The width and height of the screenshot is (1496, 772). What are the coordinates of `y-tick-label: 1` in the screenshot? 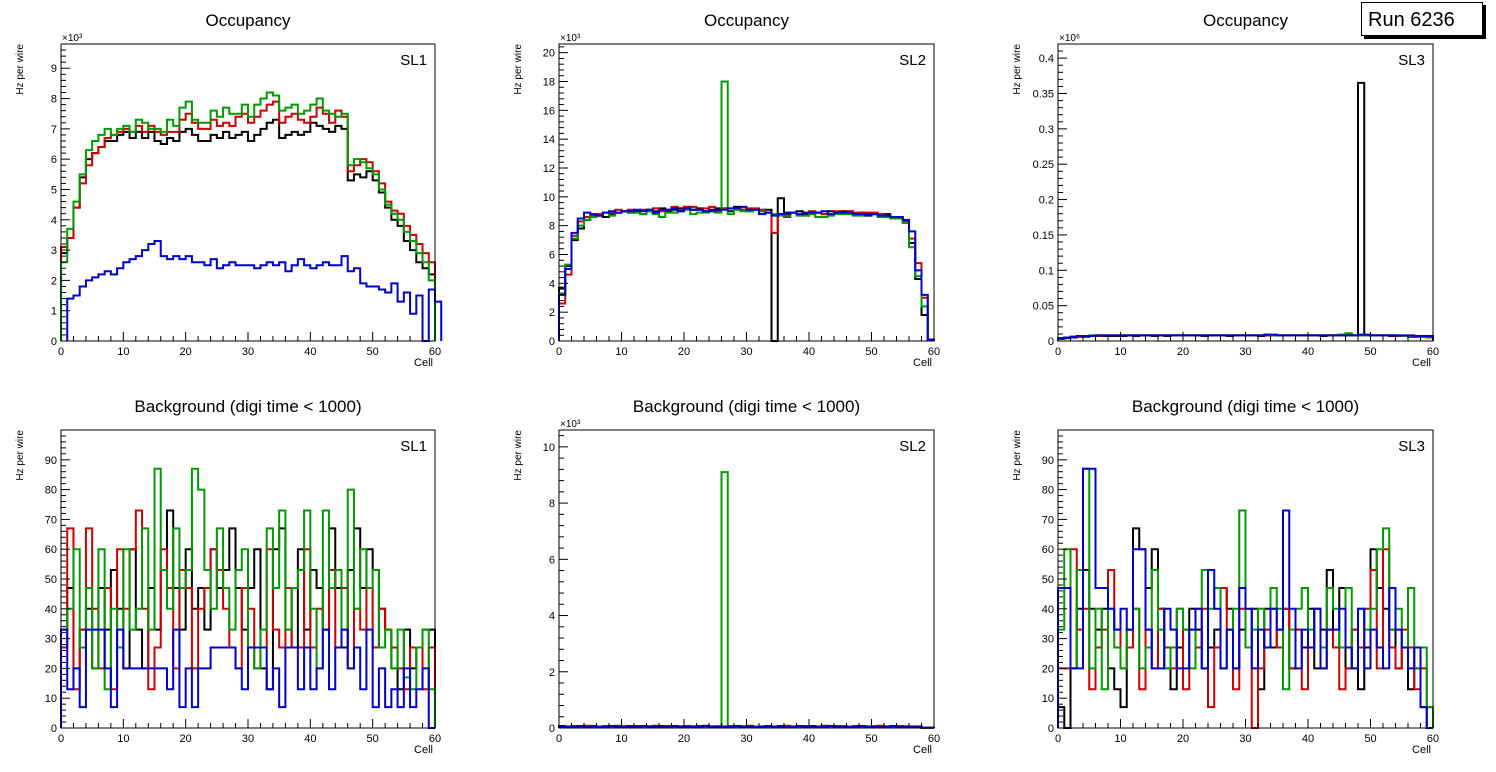 It's located at (54, 312).